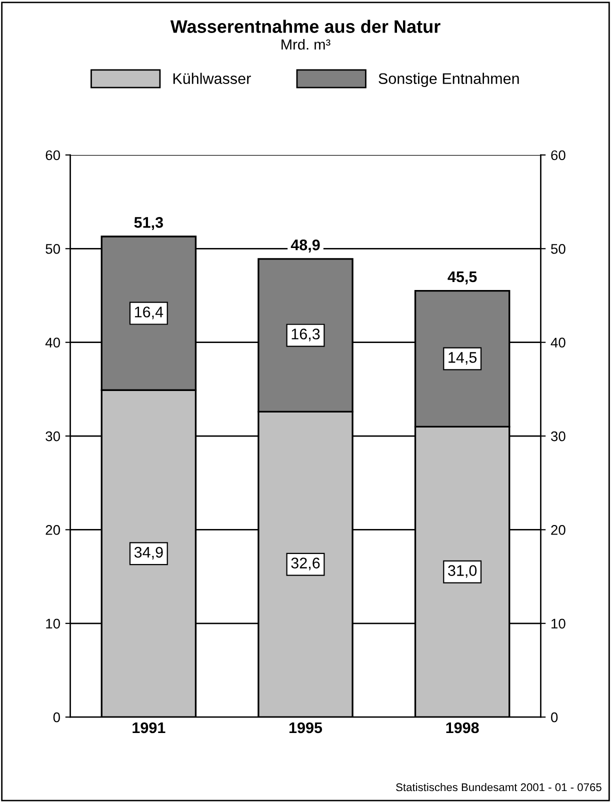 This screenshot has height=803, width=611. I want to click on total-label: 48,9, so click(305, 246).